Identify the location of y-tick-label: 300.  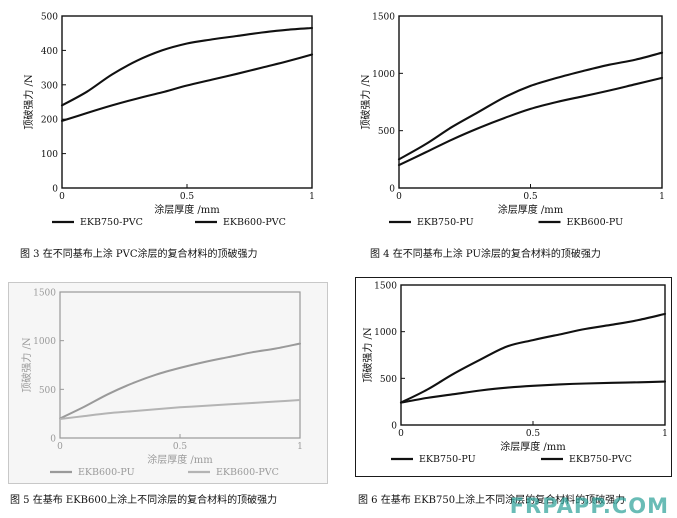
(49, 86).